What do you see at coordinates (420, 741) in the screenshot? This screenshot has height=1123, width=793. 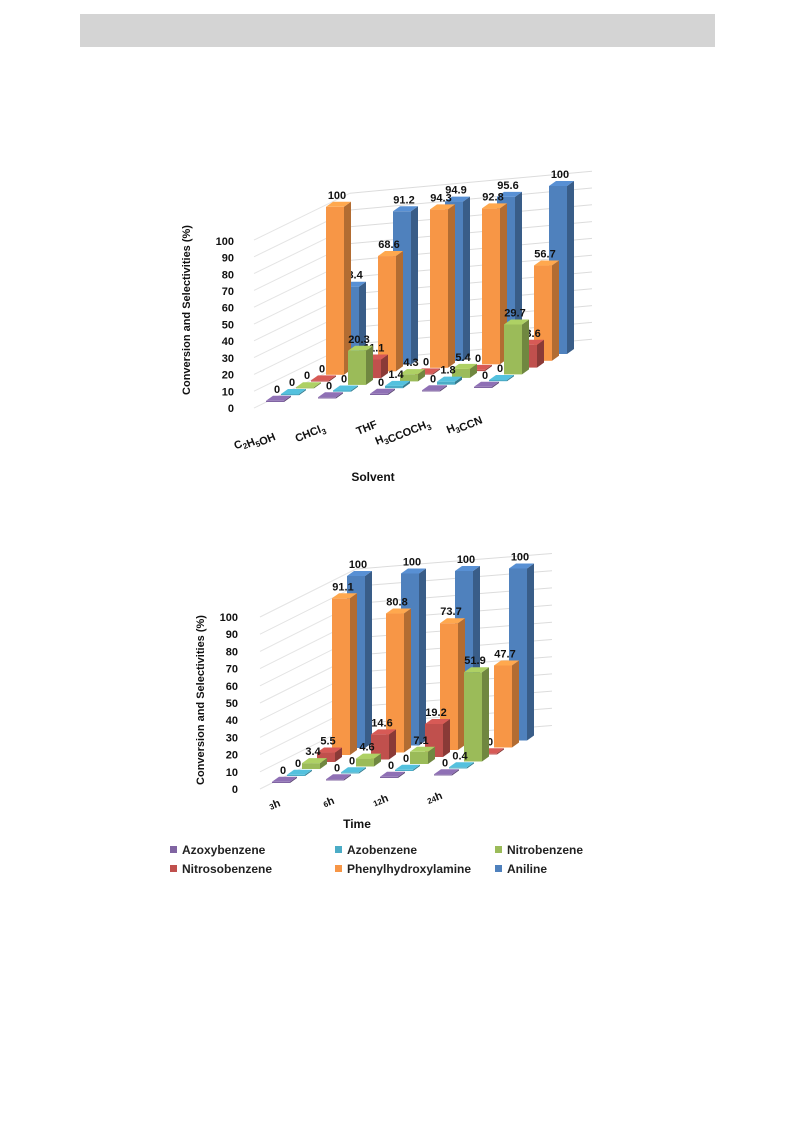 I see `data-label: 7.1` at bounding box center [420, 741].